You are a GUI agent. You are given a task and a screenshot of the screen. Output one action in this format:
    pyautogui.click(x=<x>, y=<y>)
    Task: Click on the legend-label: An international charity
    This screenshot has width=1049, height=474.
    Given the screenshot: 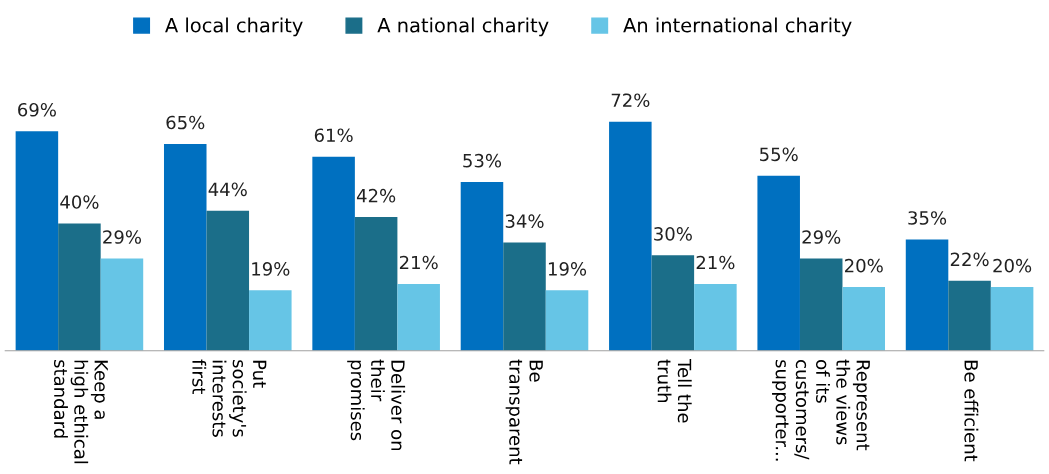 What is the action you would take?
    pyautogui.click(x=737, y=27)
    